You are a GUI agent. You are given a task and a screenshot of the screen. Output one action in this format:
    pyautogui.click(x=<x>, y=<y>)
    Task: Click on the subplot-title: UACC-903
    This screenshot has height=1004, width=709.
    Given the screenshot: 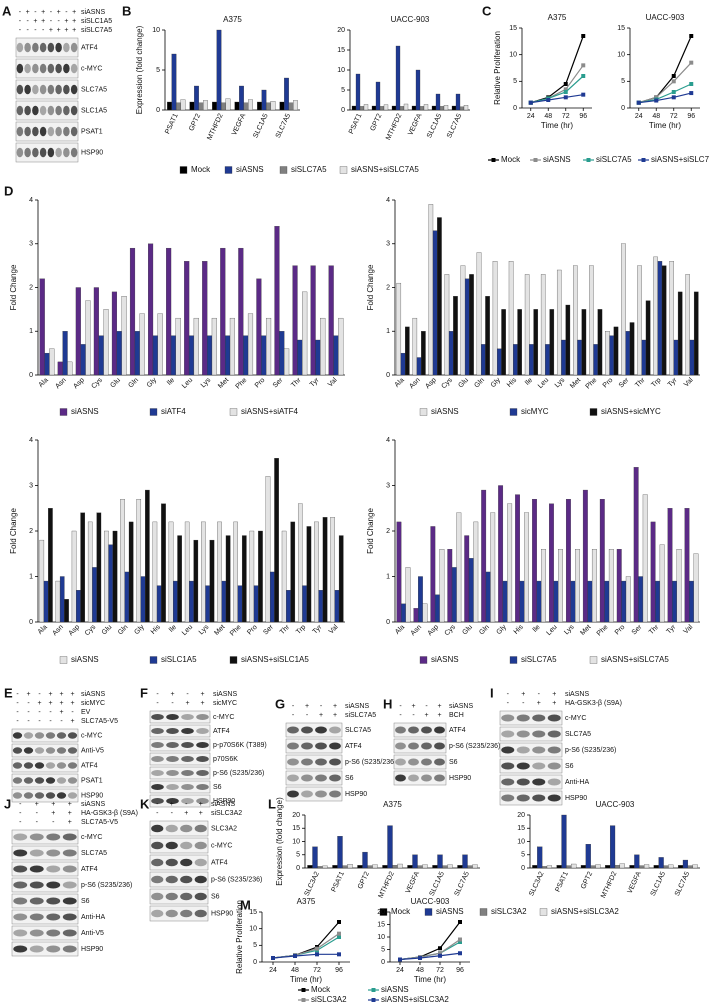 What is the action you would take?
    pyautogui.click(x=430, y=901)
    